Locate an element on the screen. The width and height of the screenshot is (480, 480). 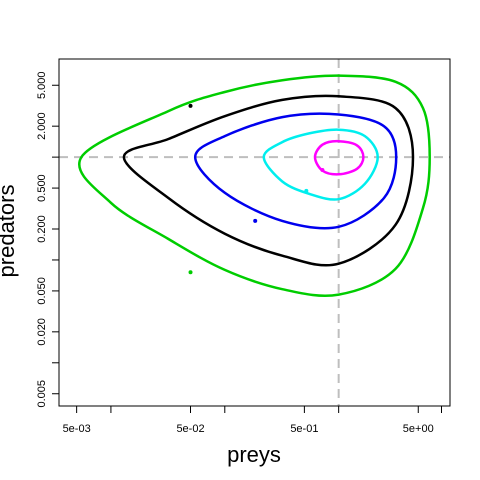
y-tick-label: 0.050 is located at coordinates (42, 291).